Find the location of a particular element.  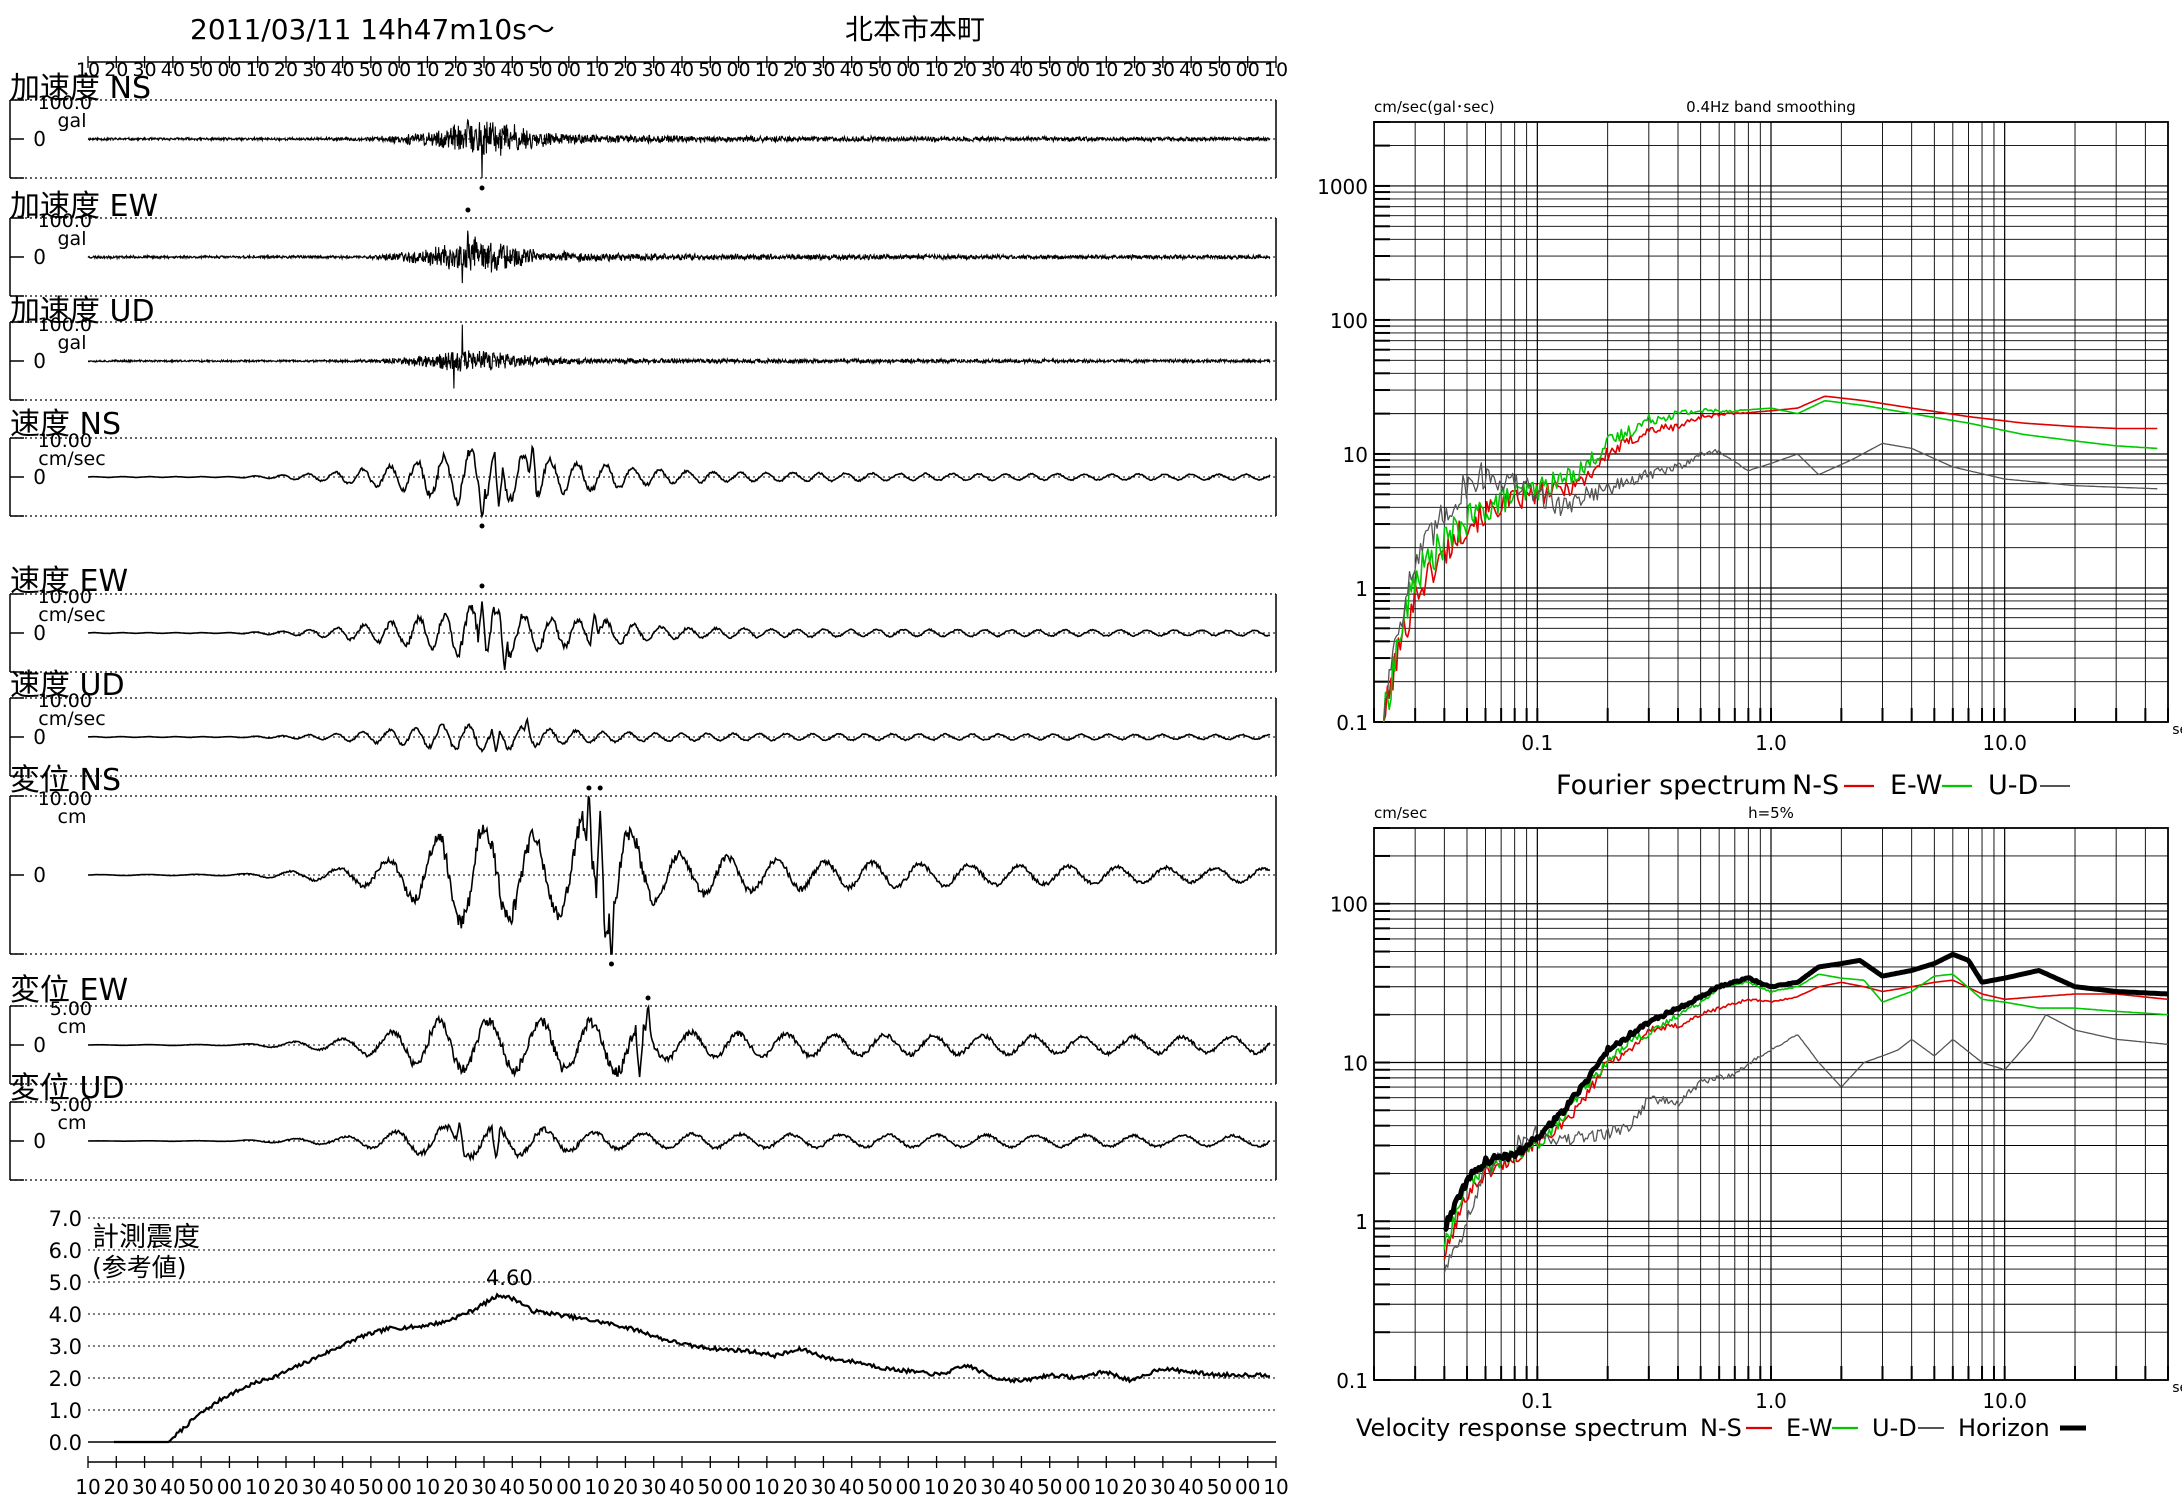

x-tick-label: 0.1 is located at coordinates (1537, 1401).